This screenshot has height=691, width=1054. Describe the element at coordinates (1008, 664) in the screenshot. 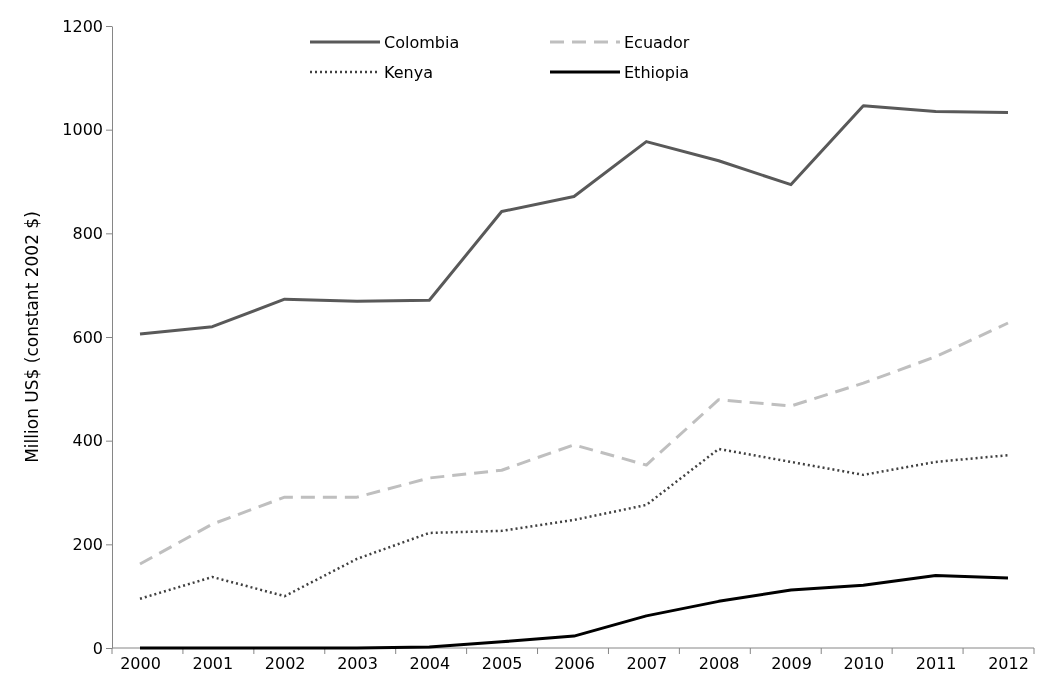

I see `x-tick-label: 2012` at that location.